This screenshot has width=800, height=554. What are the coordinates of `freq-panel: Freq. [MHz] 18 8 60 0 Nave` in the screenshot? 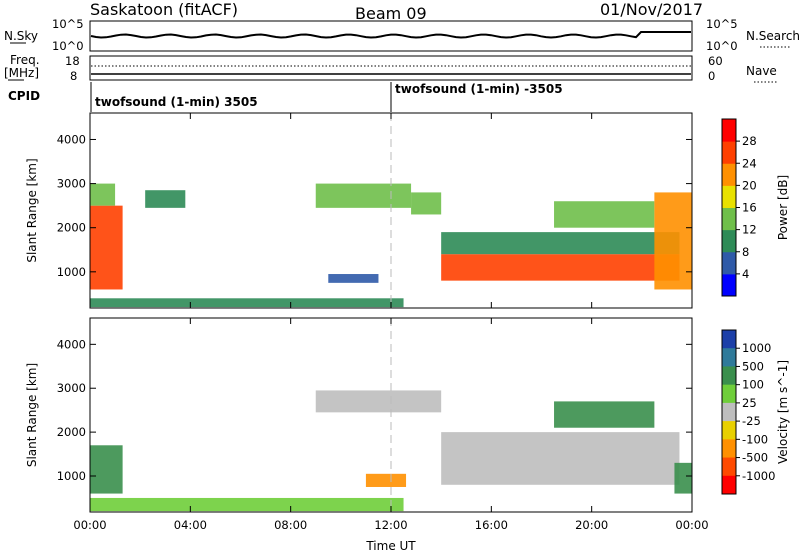 It's located at (391, 68).